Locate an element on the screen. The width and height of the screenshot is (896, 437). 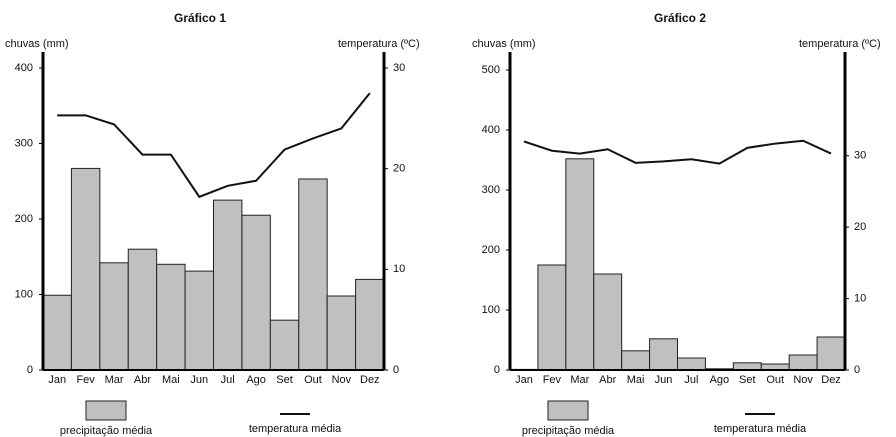
chart-title: Gráfico 2 is located at coordinates (680, 18).